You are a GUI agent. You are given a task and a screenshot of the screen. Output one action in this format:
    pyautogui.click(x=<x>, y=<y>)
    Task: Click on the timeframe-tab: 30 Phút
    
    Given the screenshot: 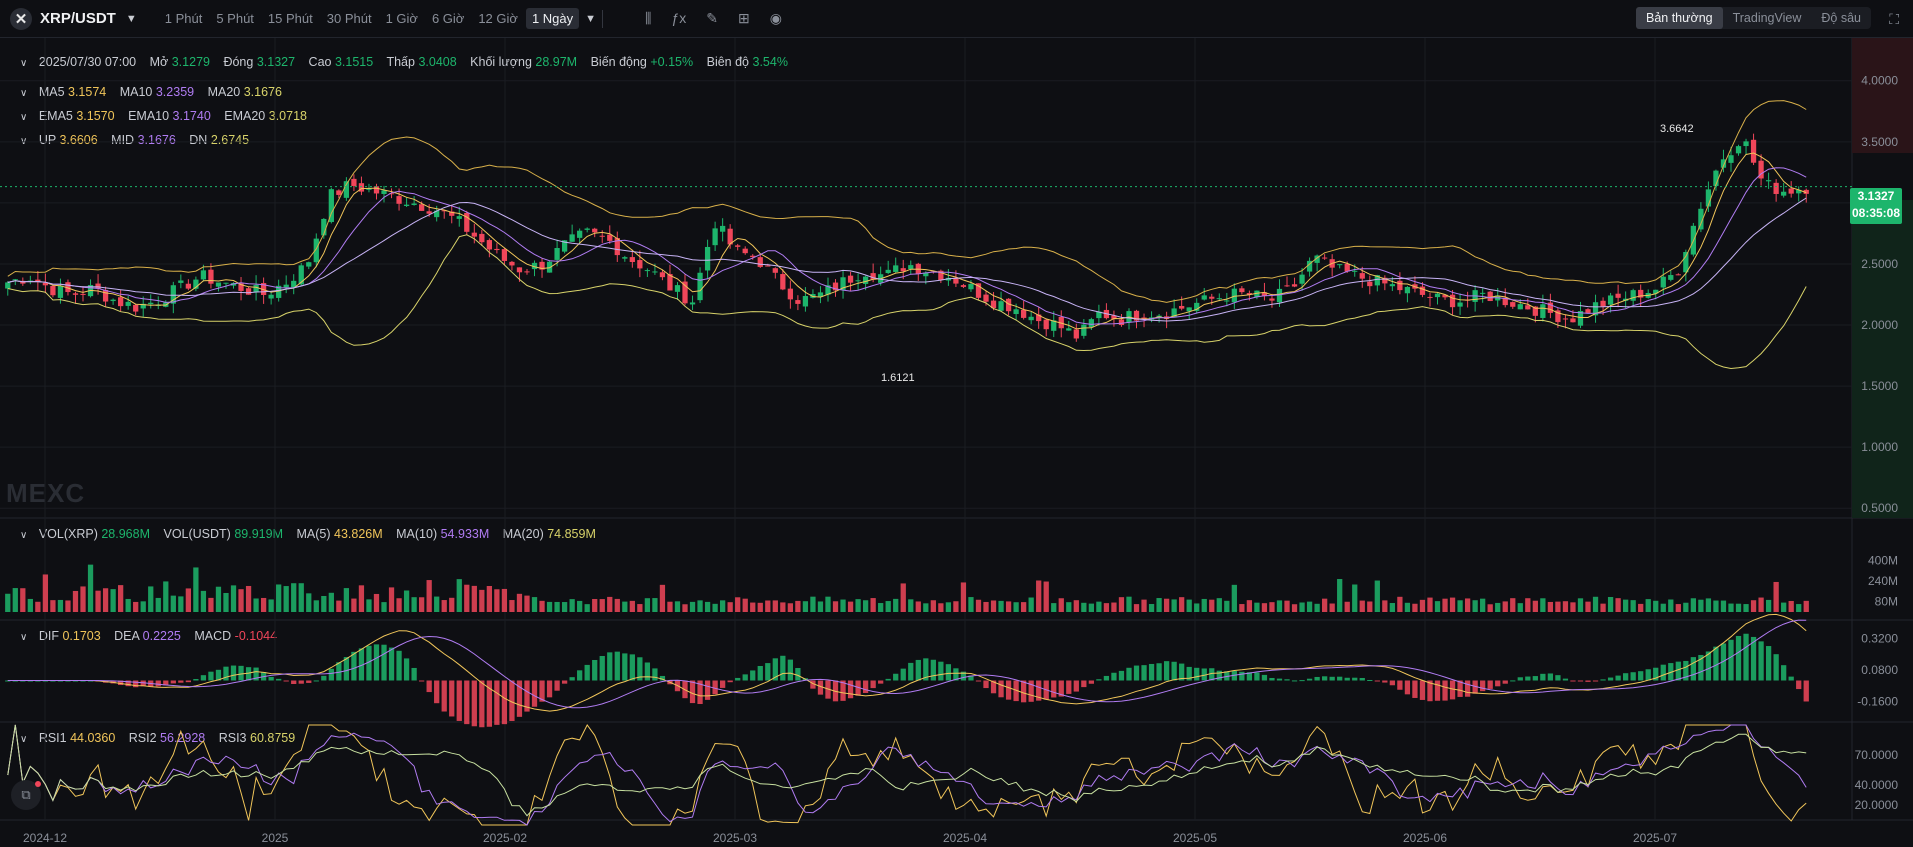 What is the action you would take?
    pyautogui.click(x=349, y=18)
    